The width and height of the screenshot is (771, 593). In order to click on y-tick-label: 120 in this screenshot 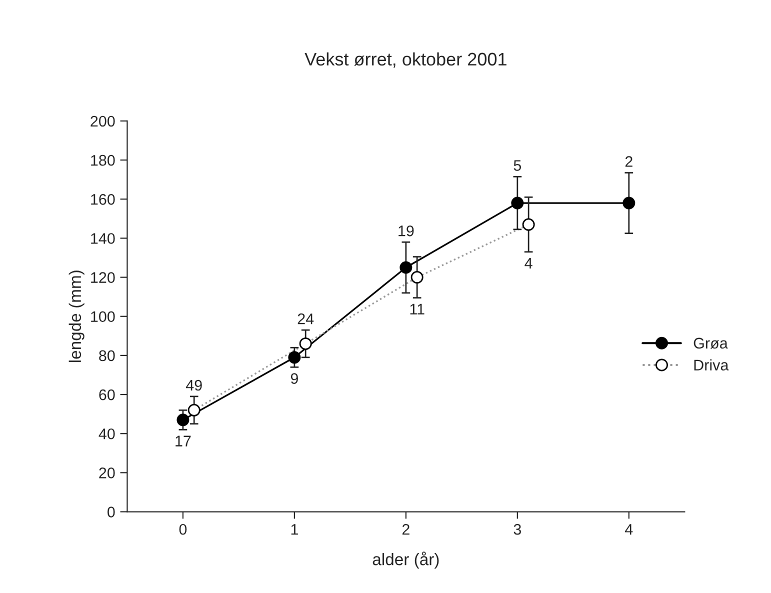, I will do `click(103, 277)`.